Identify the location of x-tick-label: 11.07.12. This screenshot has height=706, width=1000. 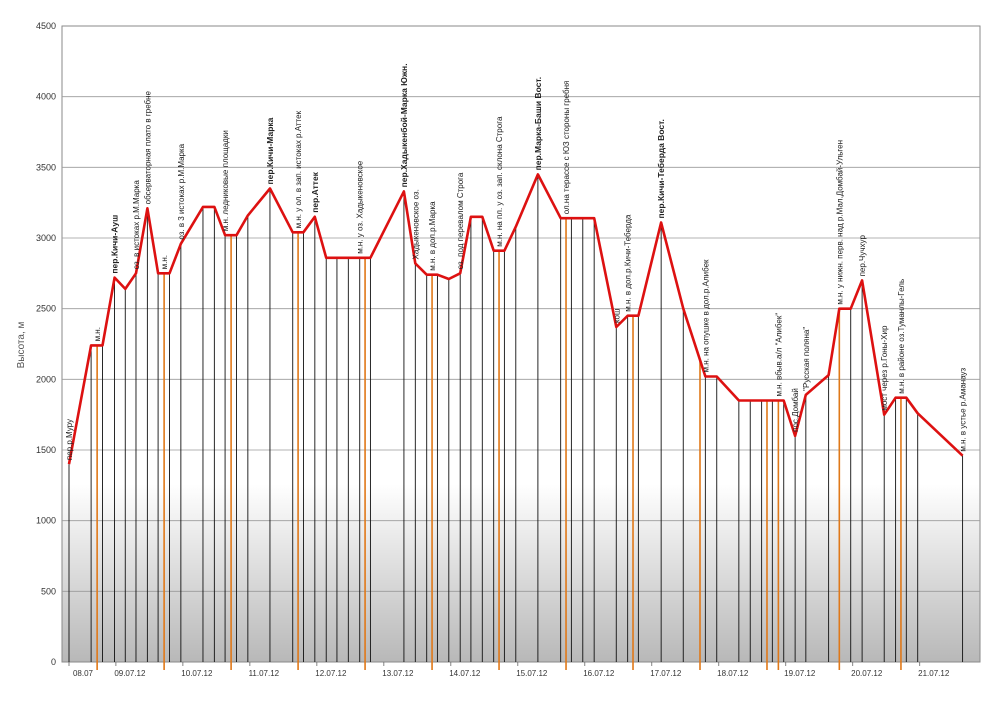
(264, 673).